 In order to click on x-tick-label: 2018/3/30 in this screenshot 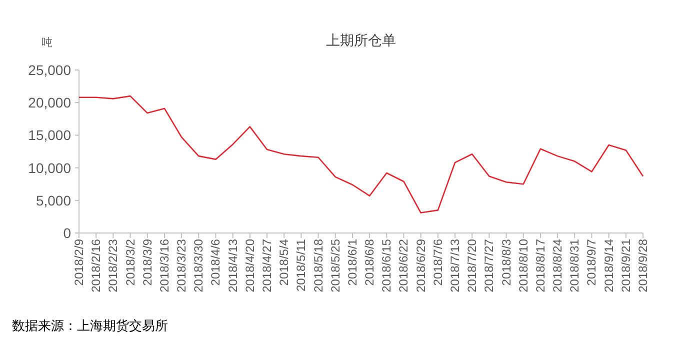, I will do `click(199, 265)`.